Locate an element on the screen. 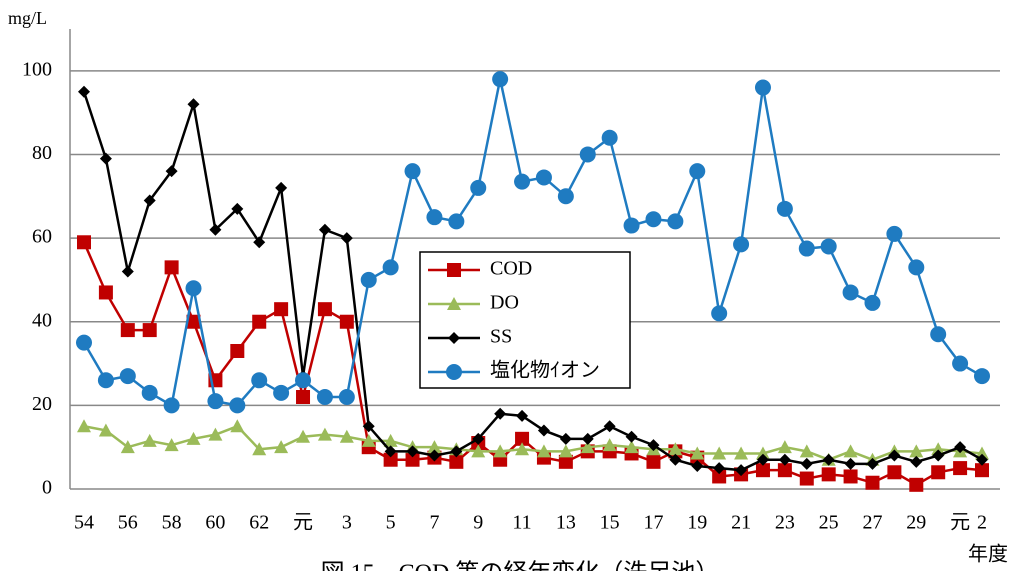 The image size is (1014, 571). x-tick-label: 15 is located at coordinates (610, 523).